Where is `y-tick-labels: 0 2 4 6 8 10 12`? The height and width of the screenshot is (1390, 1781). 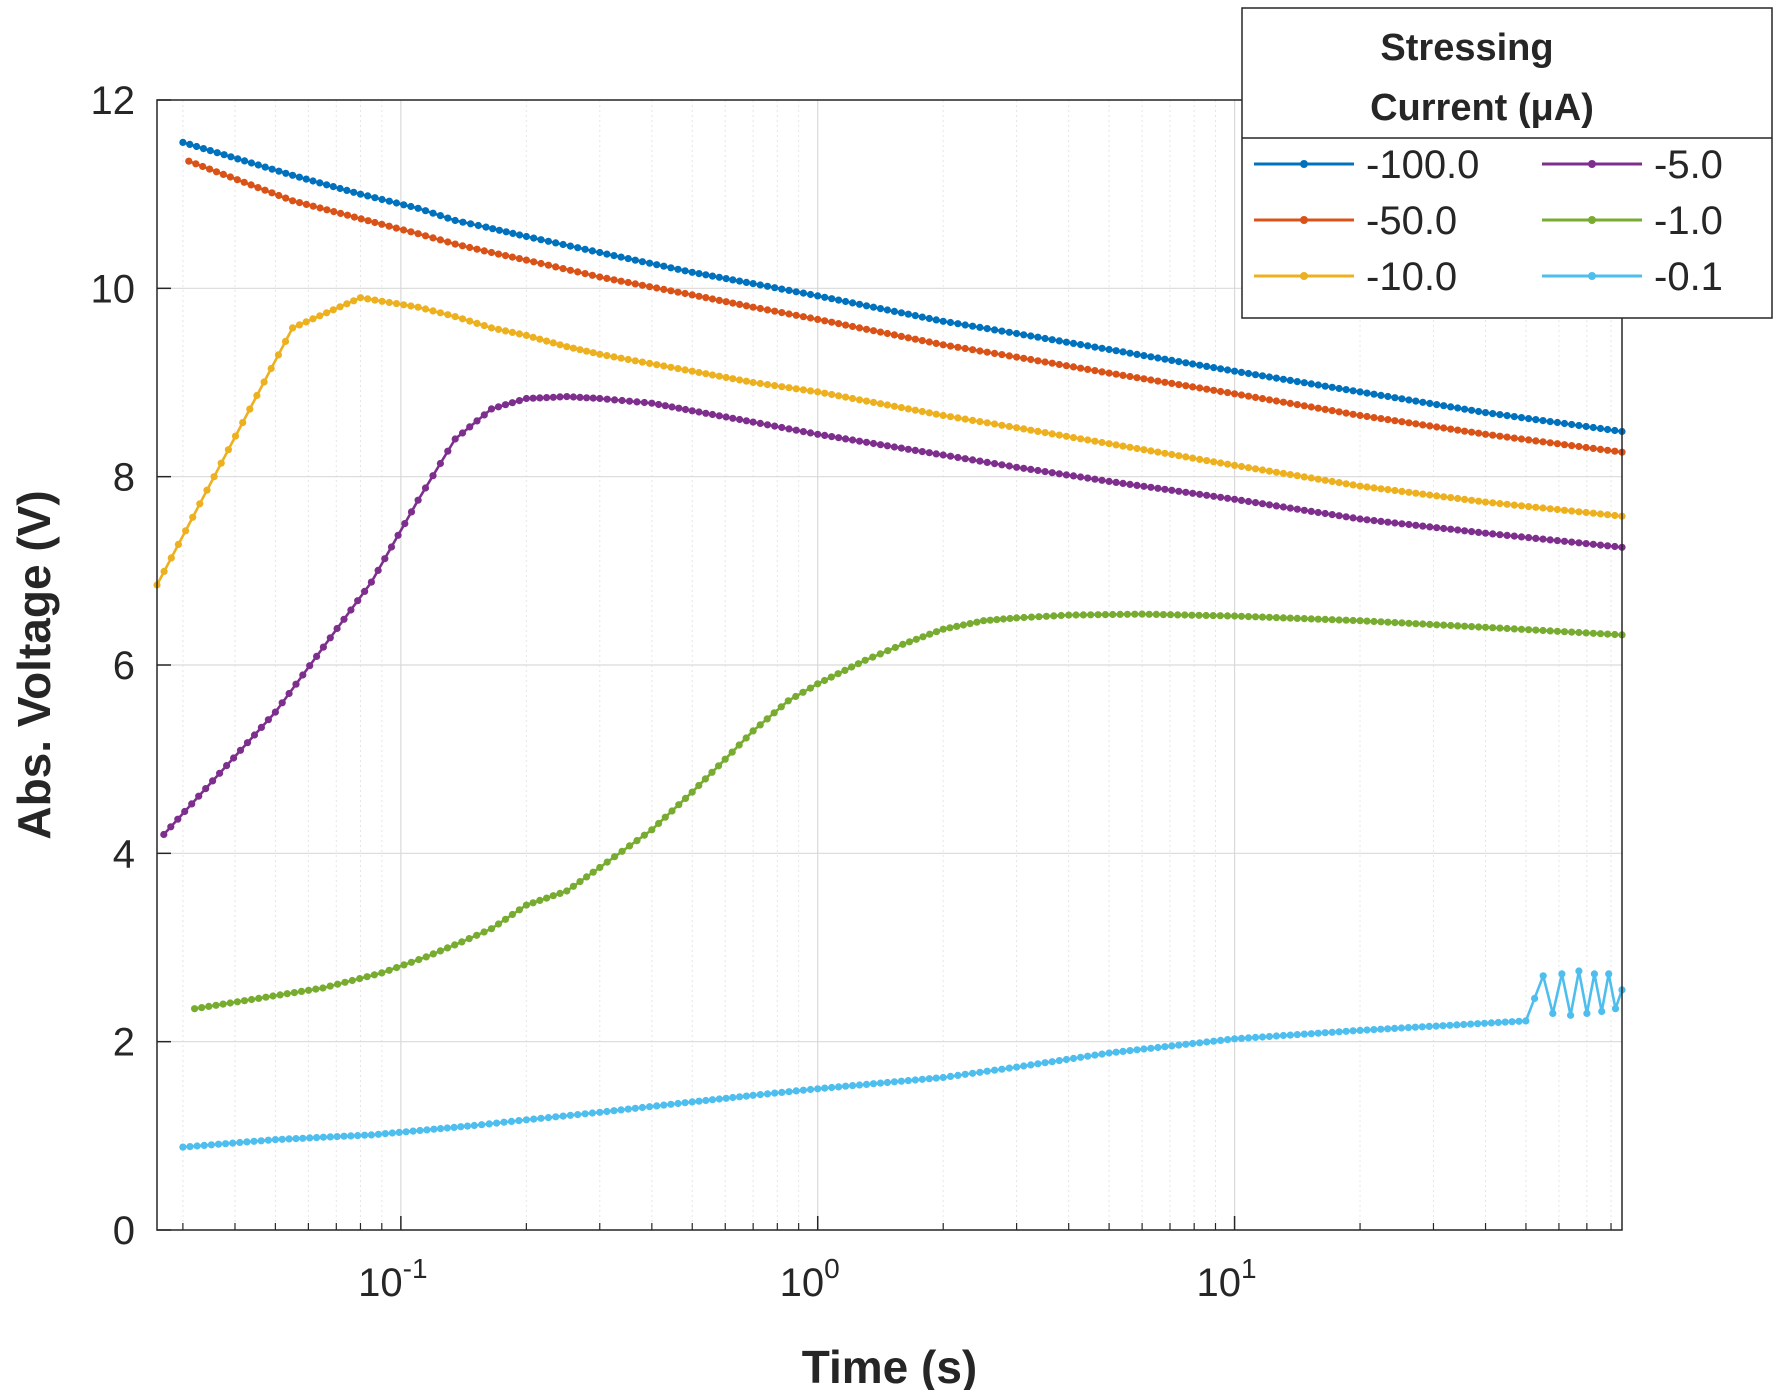 y-tick-labels: 0 2 4 6 8 10 12 is located at coordinates (113, 666).